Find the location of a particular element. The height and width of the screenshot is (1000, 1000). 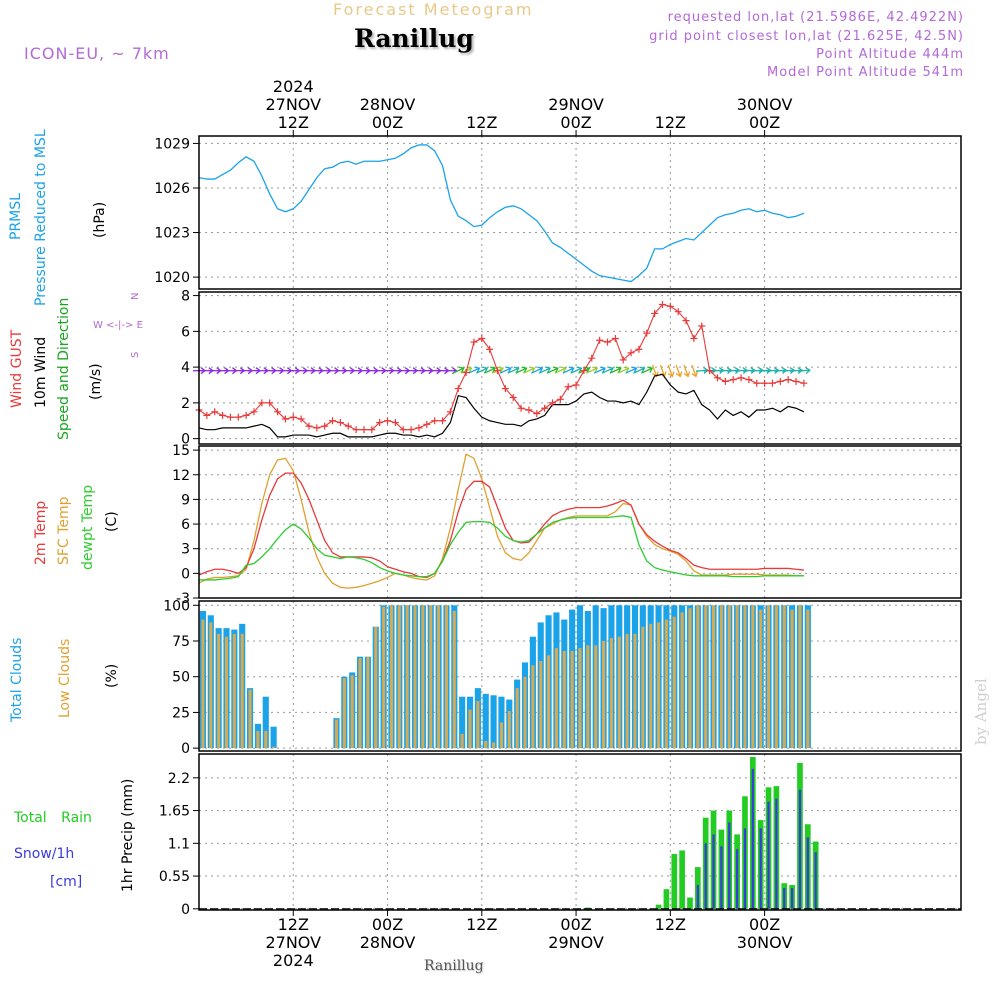

location-title: Ranillug is located at coordinates (414, 38).